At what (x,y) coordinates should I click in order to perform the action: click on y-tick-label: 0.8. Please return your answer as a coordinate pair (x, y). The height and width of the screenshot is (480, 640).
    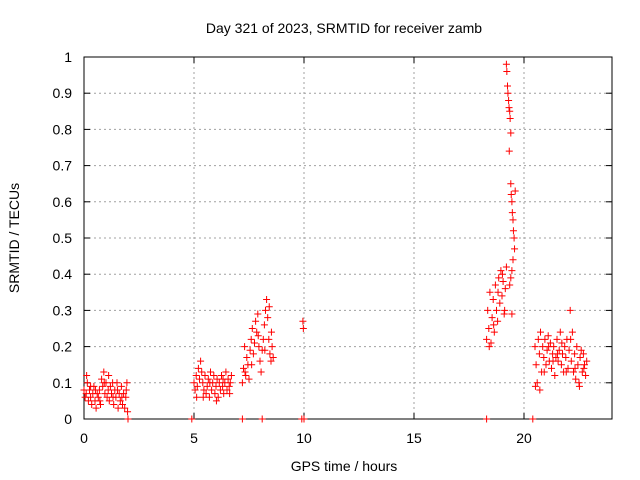
    Looking at the image, I should click on (63, 129).